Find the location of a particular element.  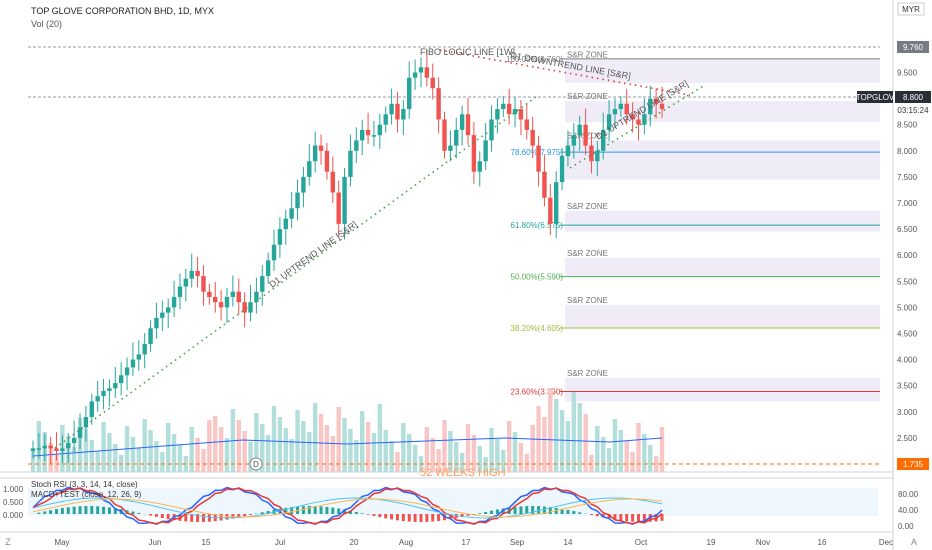

dividend-marker is located at coordinates (256, 464).